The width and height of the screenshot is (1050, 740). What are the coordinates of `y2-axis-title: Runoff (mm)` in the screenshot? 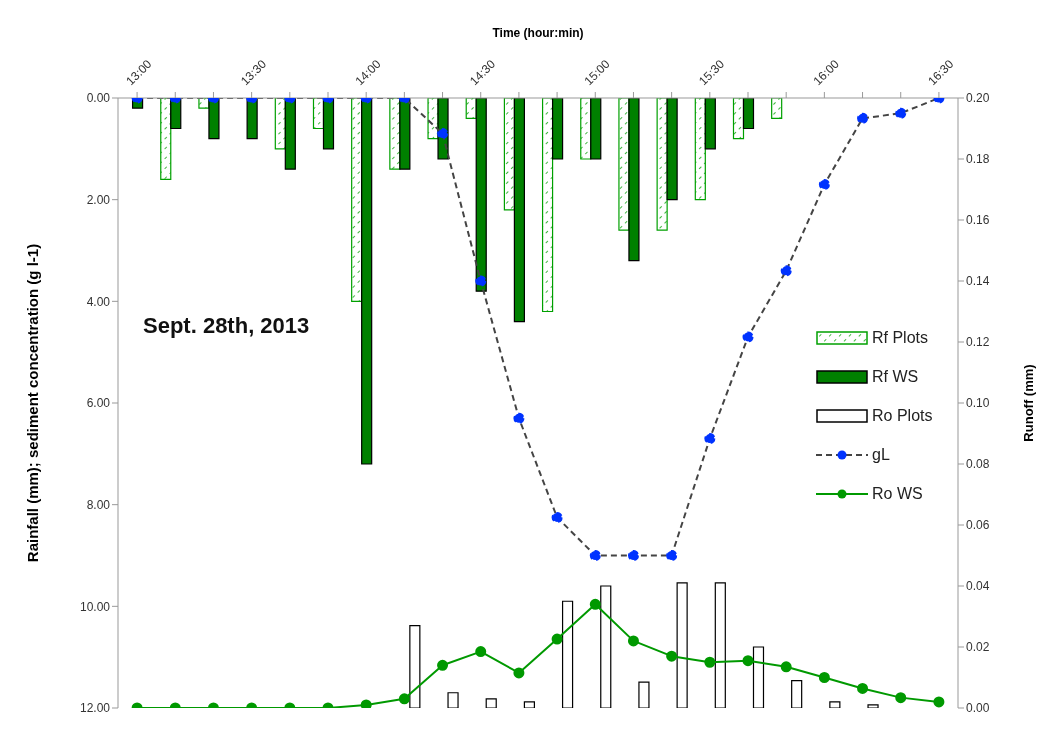 It's located at (1028, 403).